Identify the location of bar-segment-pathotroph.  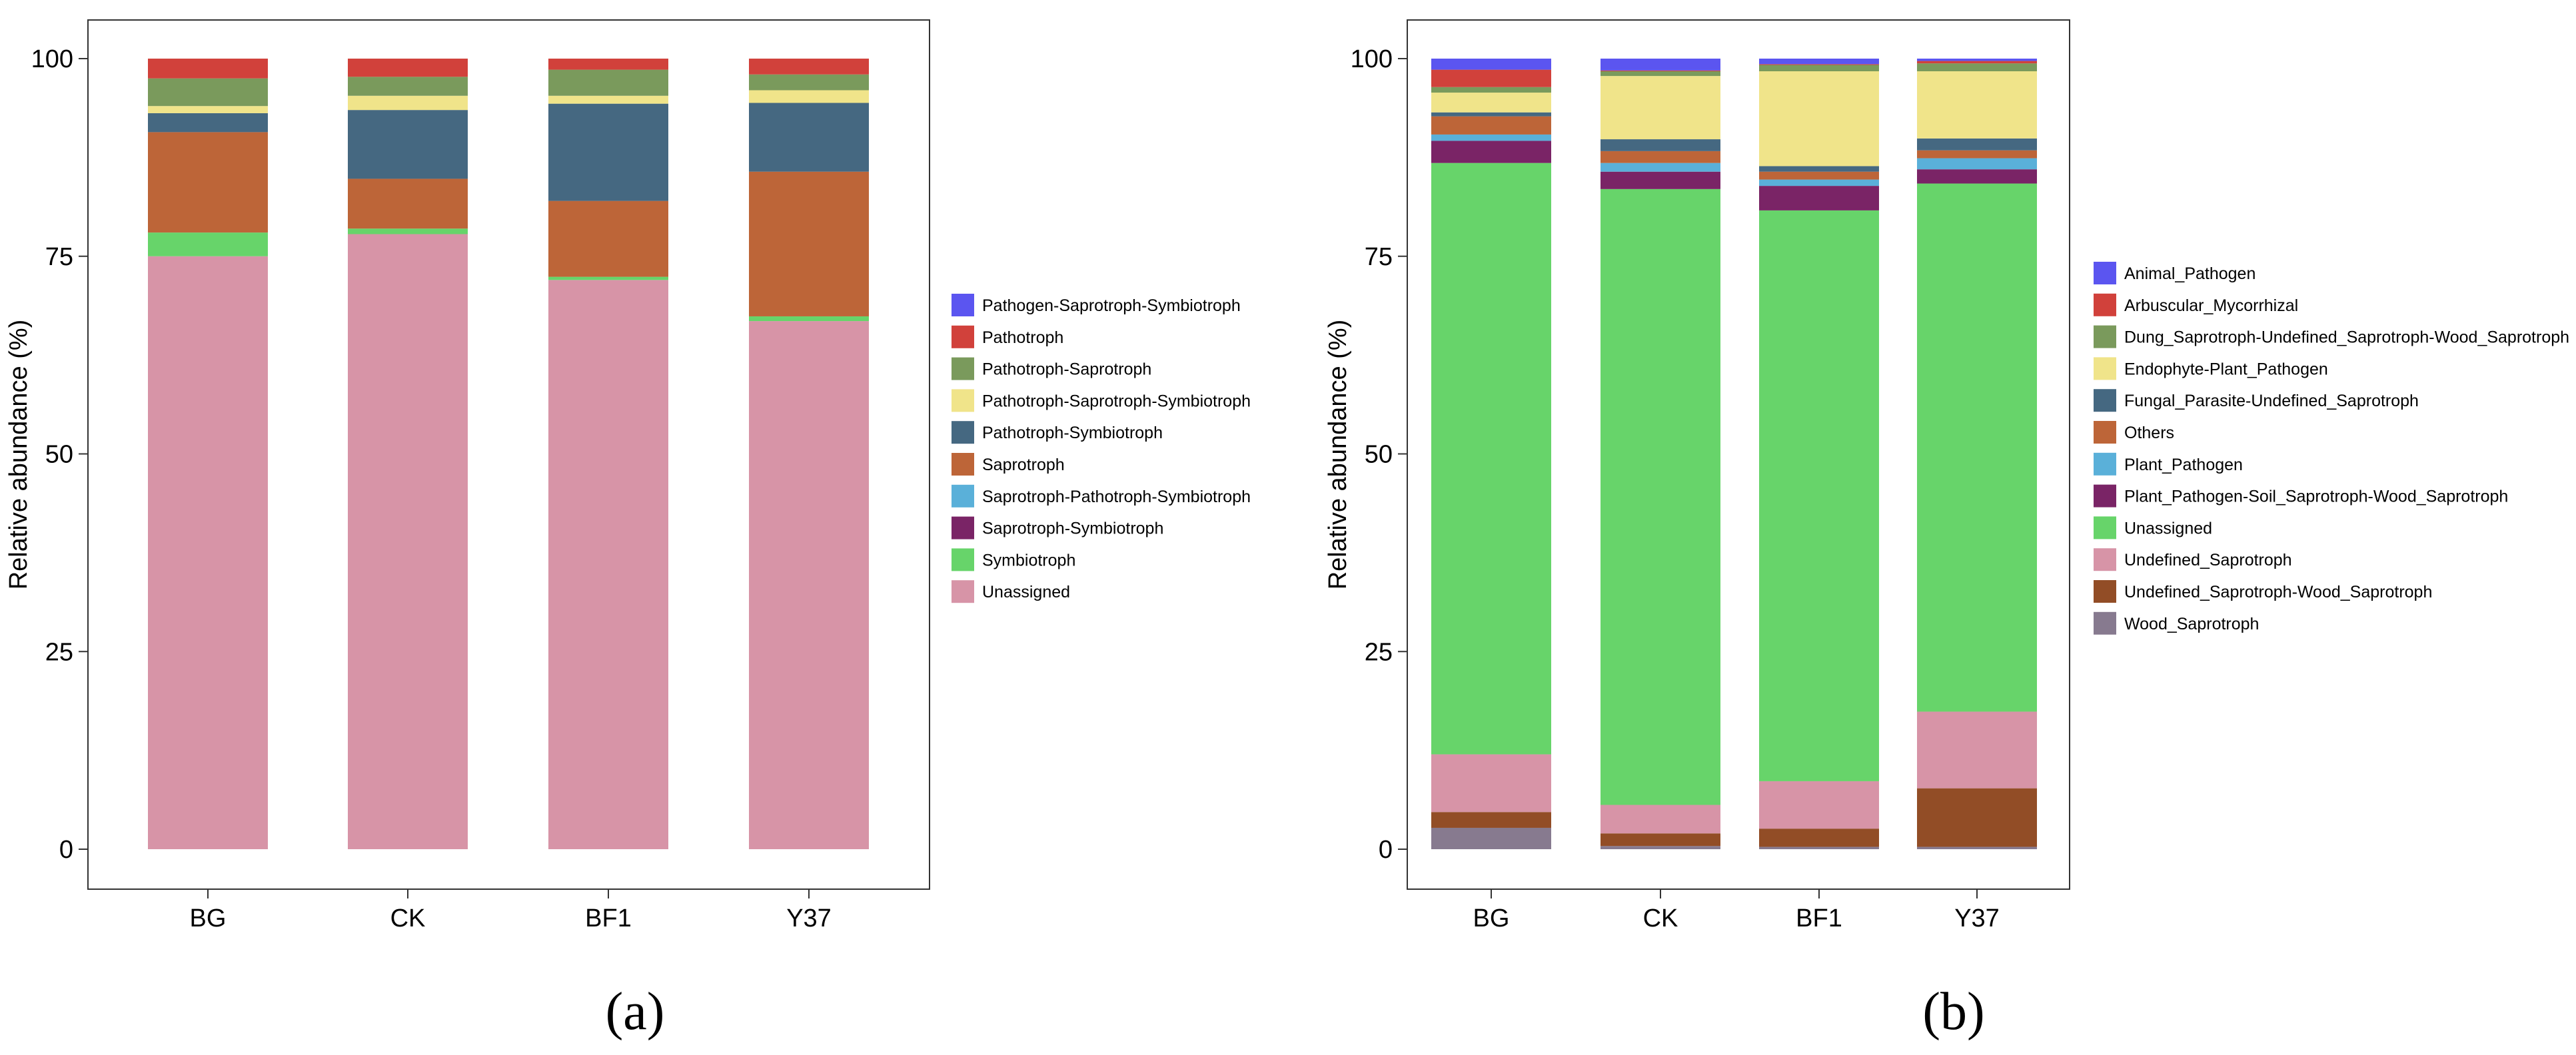
(208, 69).